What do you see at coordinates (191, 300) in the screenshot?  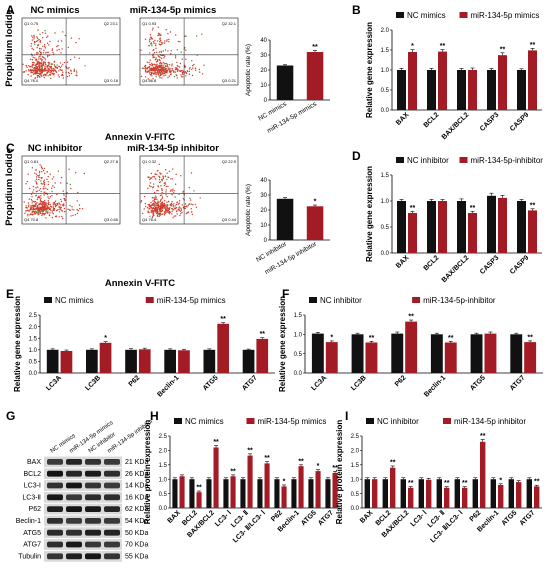 I see `legend-entry: miR-134-5p mimics` at bounding box center [191, 300].